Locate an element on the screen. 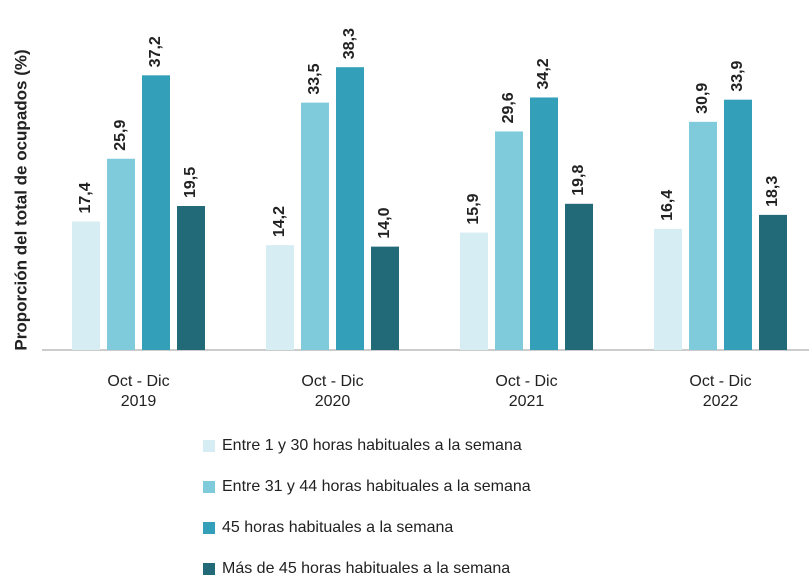 This screenshot has height=576, width=809. value-label: 38,3 is located at coordinates (349, 43).